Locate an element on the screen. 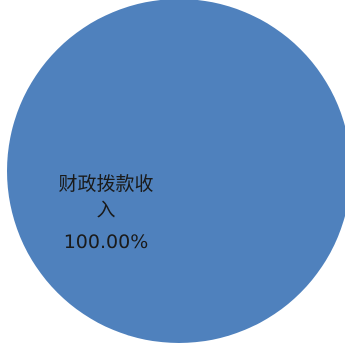 This screenshot has width=345, height=347. slice-label-line2: 入 is located at coordinates (105, 210).